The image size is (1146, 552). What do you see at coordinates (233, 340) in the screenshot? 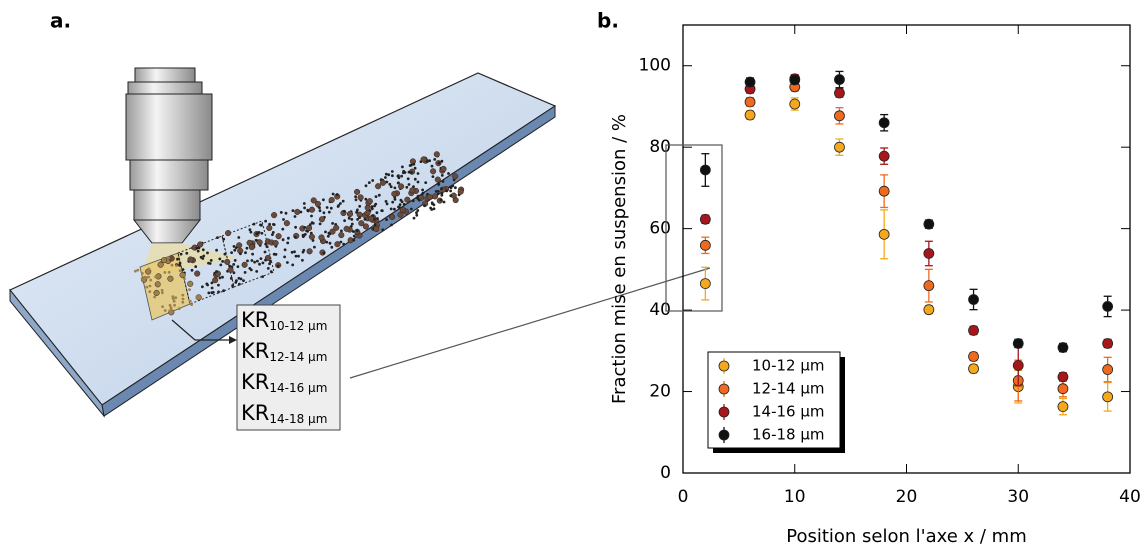
I see `arrow-head` at bounding box center [233, 340].